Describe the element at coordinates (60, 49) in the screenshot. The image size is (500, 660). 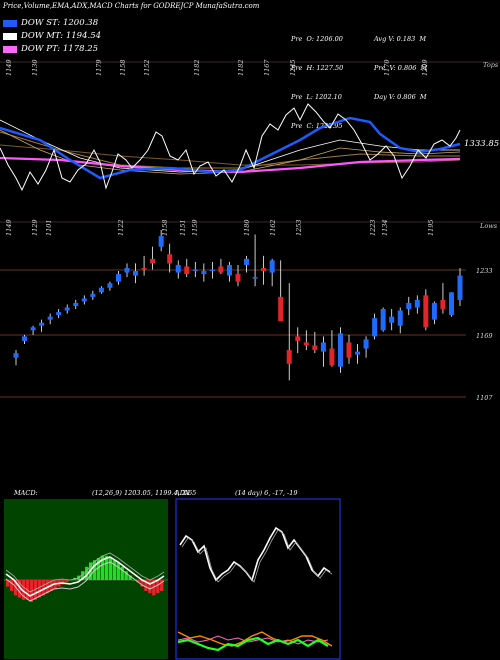
I see `legend-label-pt: DOW PT: 1178.25` at that location.